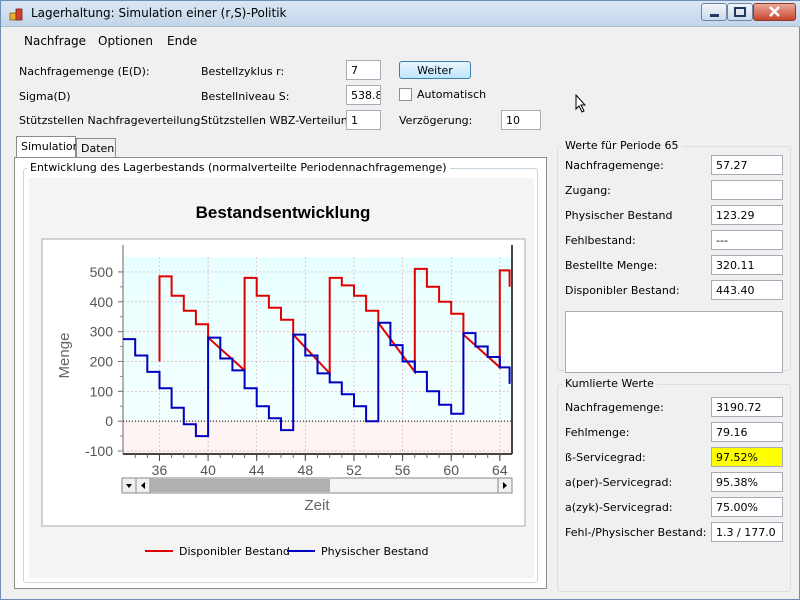 This screenshot has height=600, width=800. I want to click on minimize-button, so click(714, 12).